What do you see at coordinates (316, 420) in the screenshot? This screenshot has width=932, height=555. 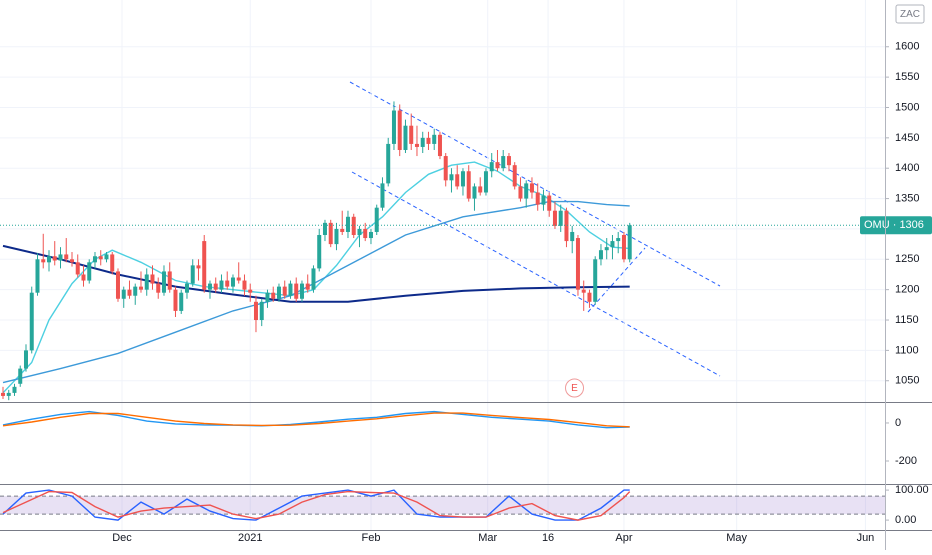 I see `indicator-line` at bounding box center [316, 420].